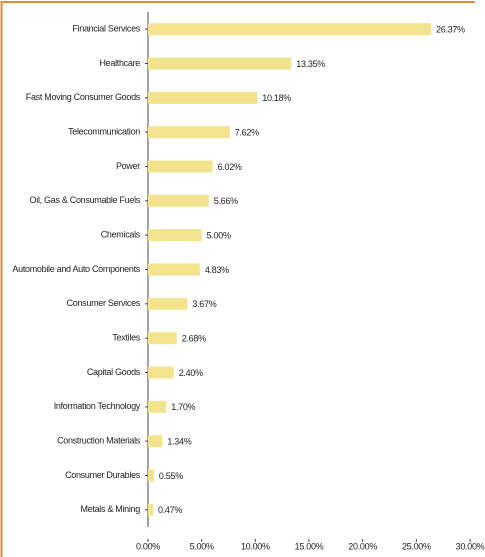  Describe the element at coordinates (83, 97) in the screenshot. I see `y-tick-label: Fast Moving Consumer Goods` at that location.